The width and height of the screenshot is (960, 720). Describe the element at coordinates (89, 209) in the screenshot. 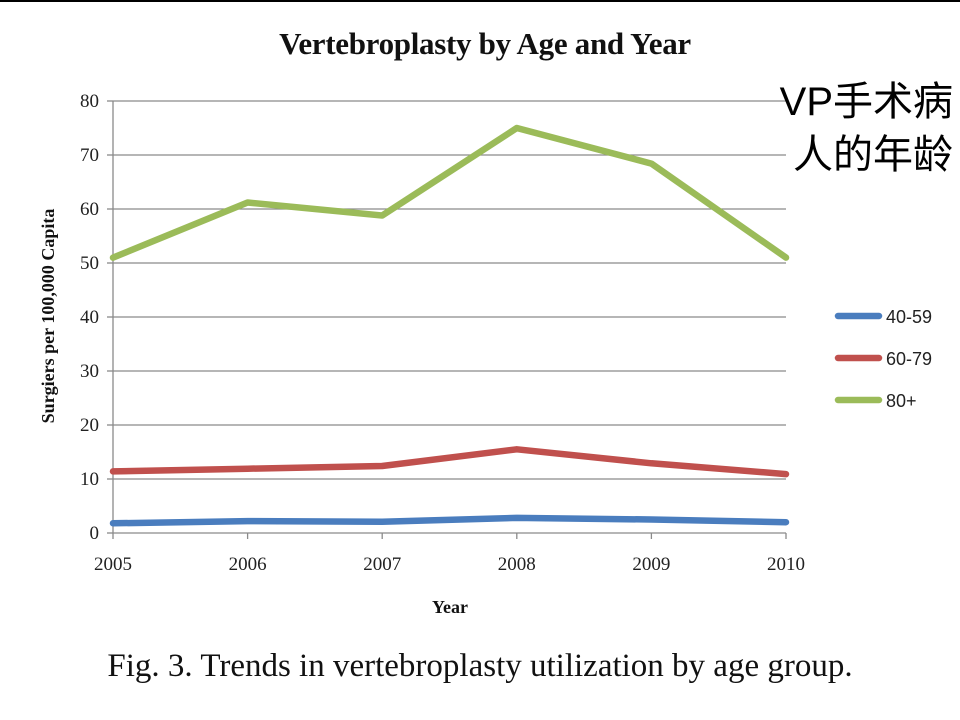

I see `y-tick-label-60: 60` at that location.